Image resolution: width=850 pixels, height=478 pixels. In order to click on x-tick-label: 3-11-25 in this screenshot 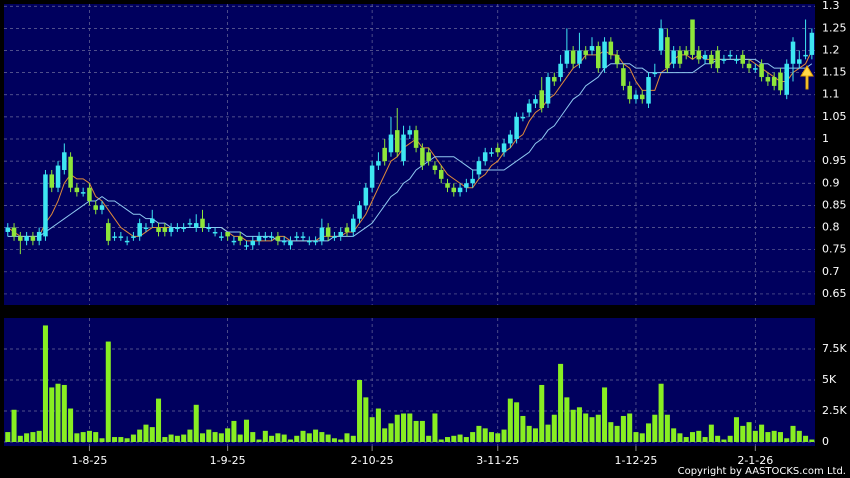, I will do `click(497, 460)`.